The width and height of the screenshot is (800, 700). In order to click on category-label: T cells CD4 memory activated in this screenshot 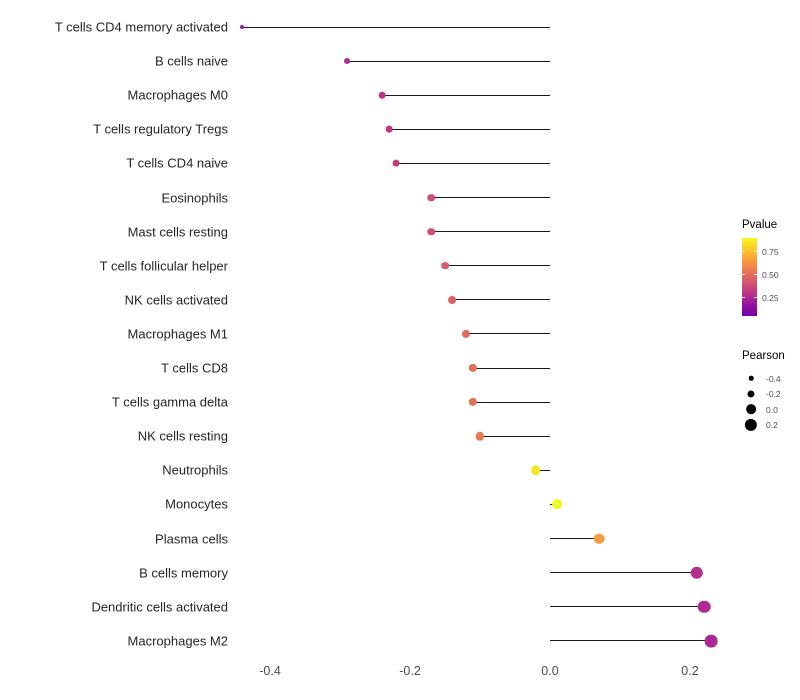, I will do `click(141, 27)`.